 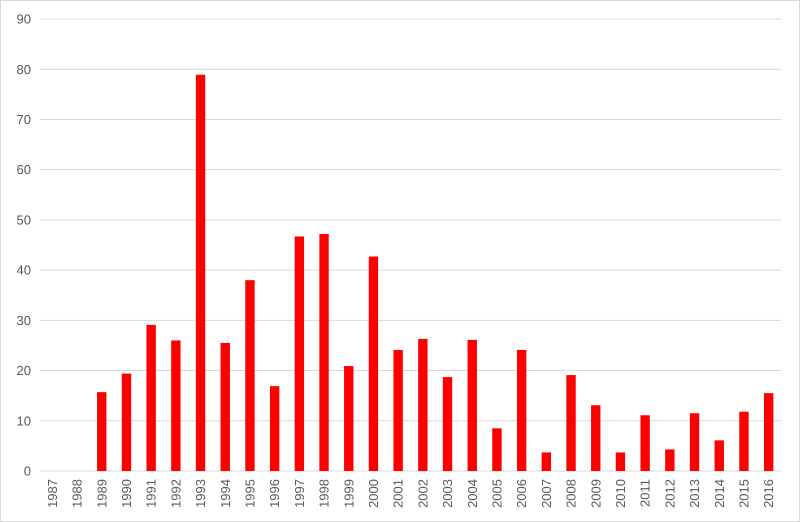 What do you see at coordinates (596, 493) in the screenshot?
I see `x-tick-label: 2009` at bounding box center [596, 493].